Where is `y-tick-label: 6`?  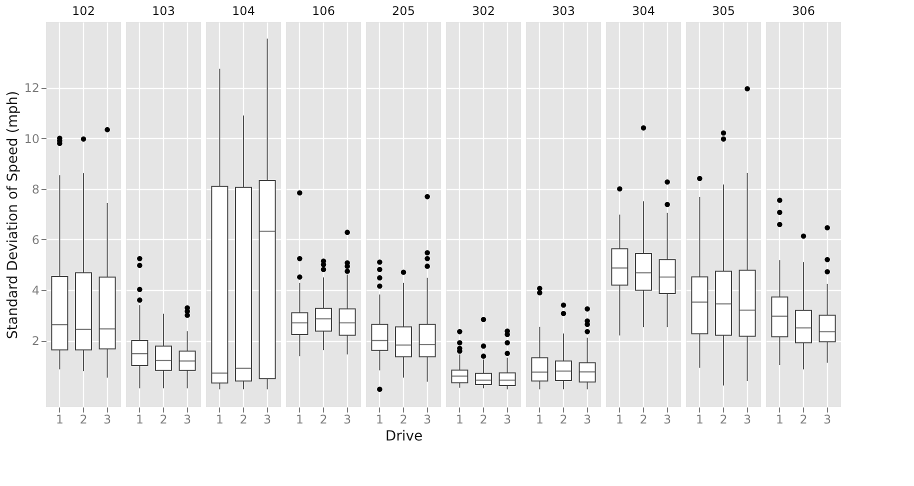
y-tick-label: 6 is located at coordinates (36, 239).